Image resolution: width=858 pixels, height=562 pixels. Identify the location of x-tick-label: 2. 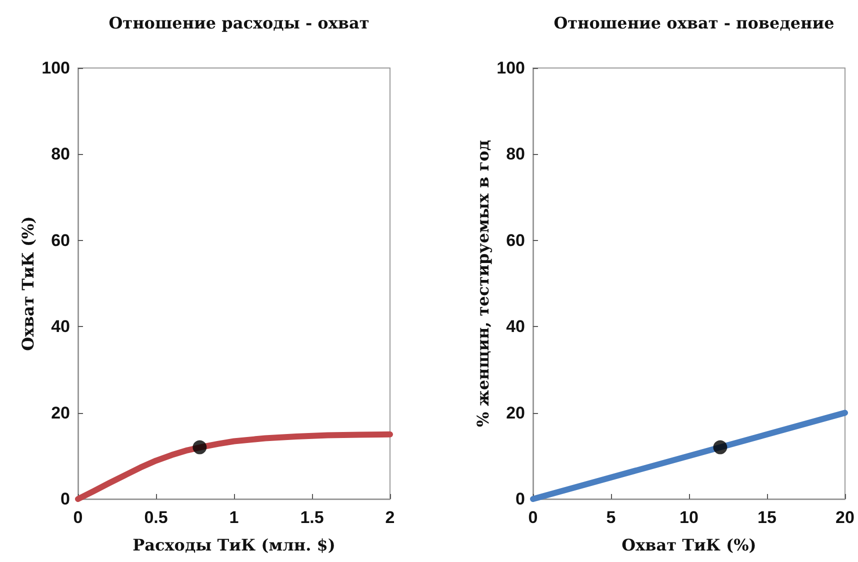
(390, 517).